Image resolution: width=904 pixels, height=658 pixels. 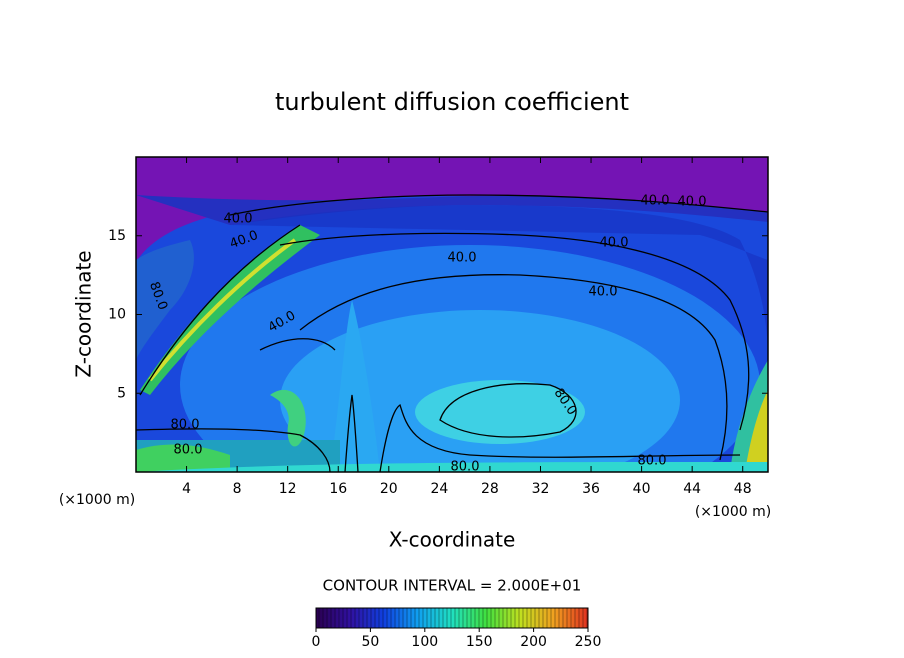 What do you see at coordinates (588, 642) in the screenshot?
I see `colorbar-tick-label: 250` at bounding box center [588, 642].